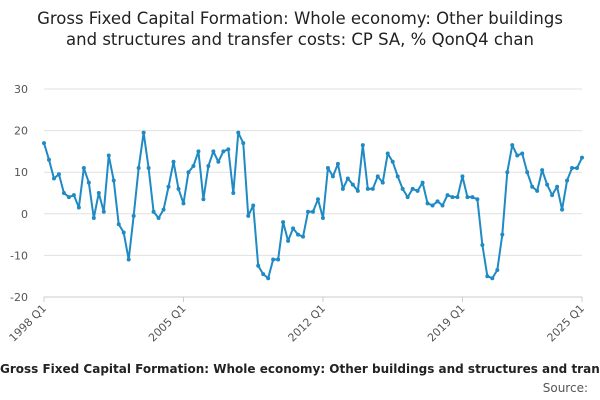 The width and height of the screenshot is (600, 400). Describe the element at coordinates (21, 172) in the screenshot. I see `y-tick-label: 10` at that location.